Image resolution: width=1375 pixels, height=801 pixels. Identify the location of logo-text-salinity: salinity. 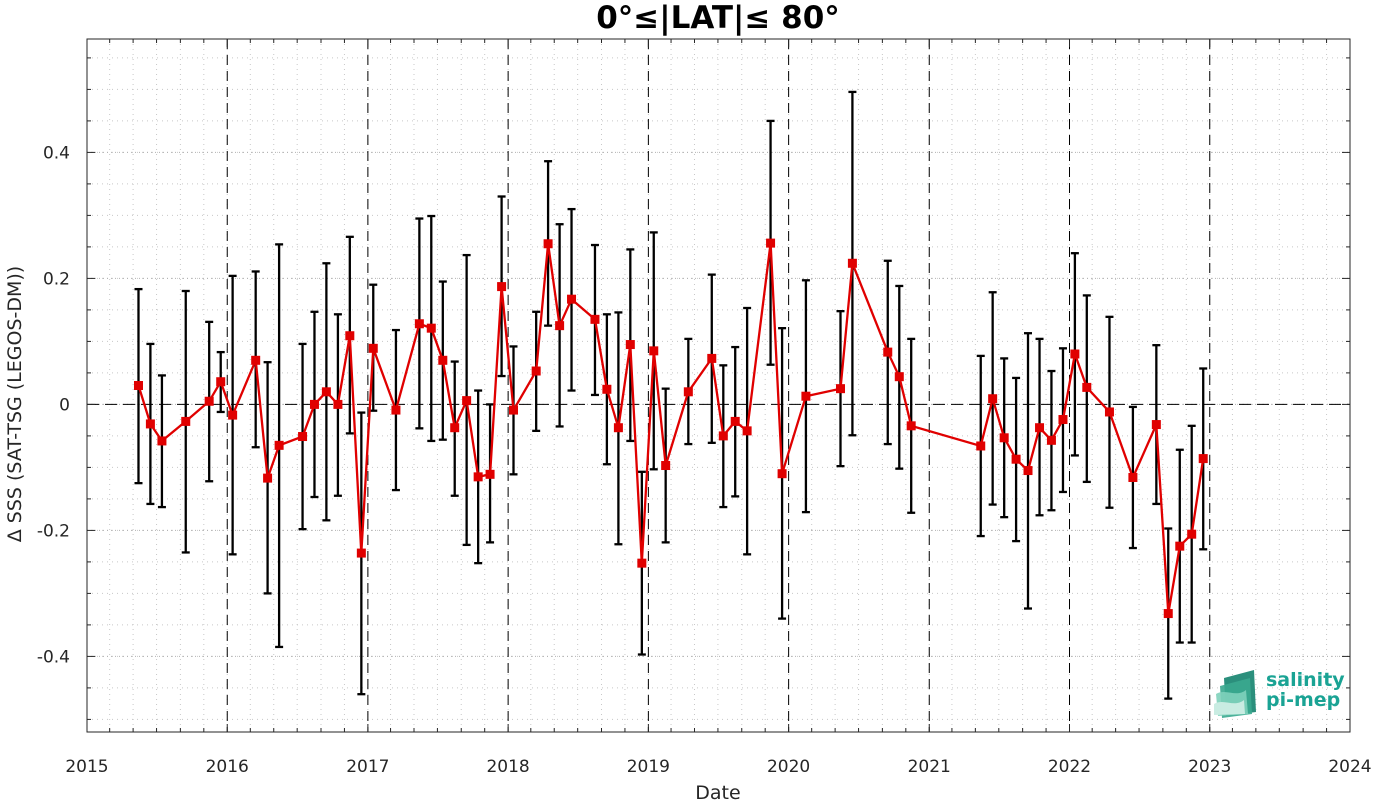
(1305, 680).